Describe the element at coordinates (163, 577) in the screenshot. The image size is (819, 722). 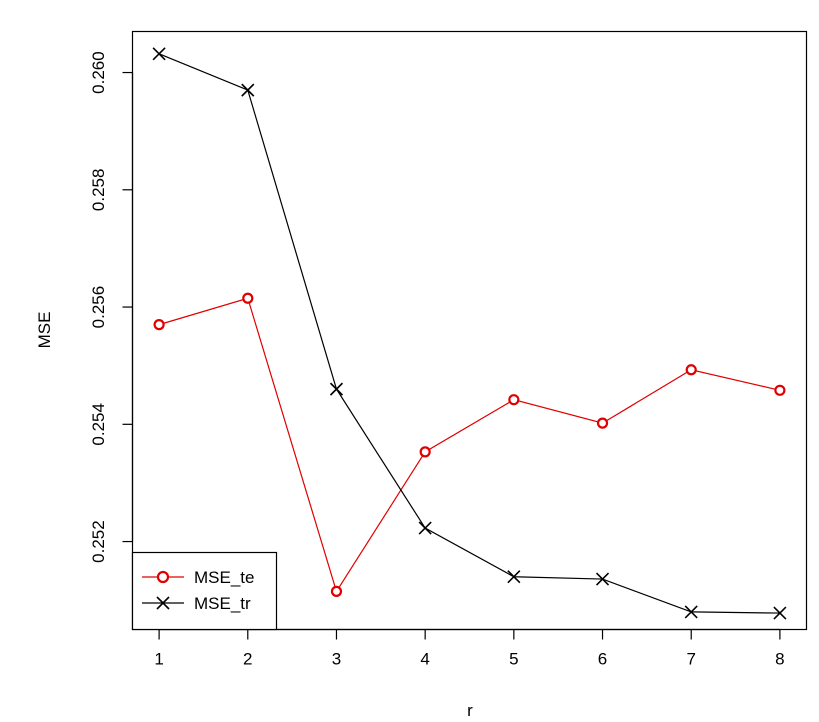
I see `legend-marker-mse-te` at that location.